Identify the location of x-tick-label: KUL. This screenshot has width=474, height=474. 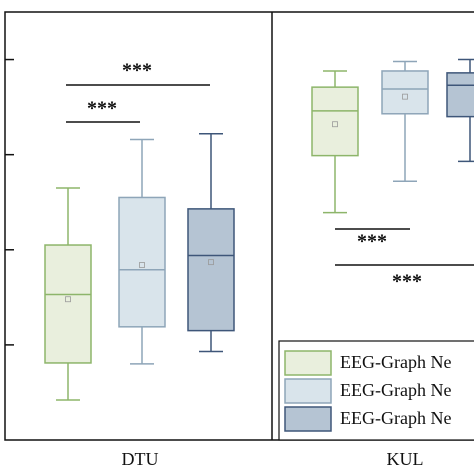
(405, 459).